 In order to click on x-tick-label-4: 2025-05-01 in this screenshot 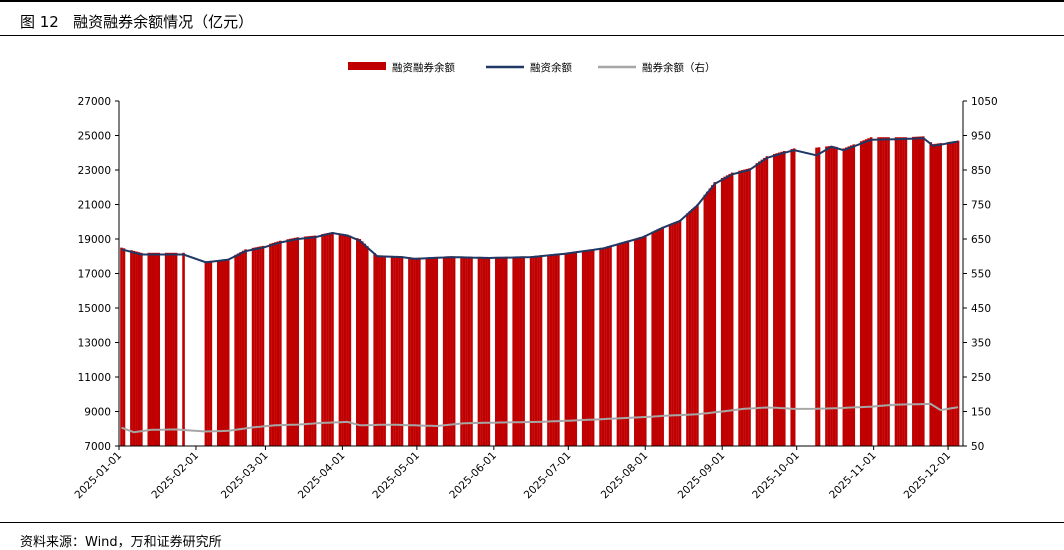, I will do `click(396, 476)`.